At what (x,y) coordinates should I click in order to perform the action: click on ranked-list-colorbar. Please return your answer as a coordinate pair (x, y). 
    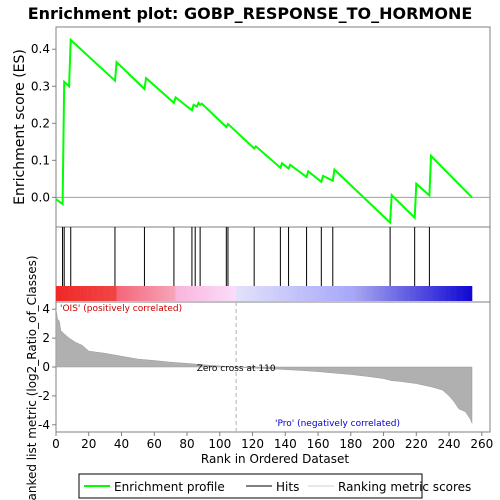
    Looking at the image, I should click on (264, 293).